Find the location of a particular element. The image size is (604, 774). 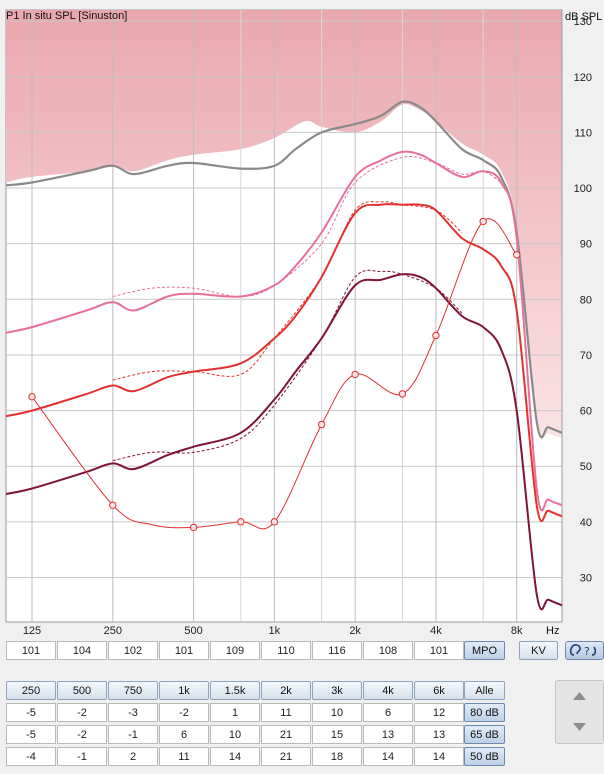

y-tick-label: 30 is located at coordinates (586, 578).